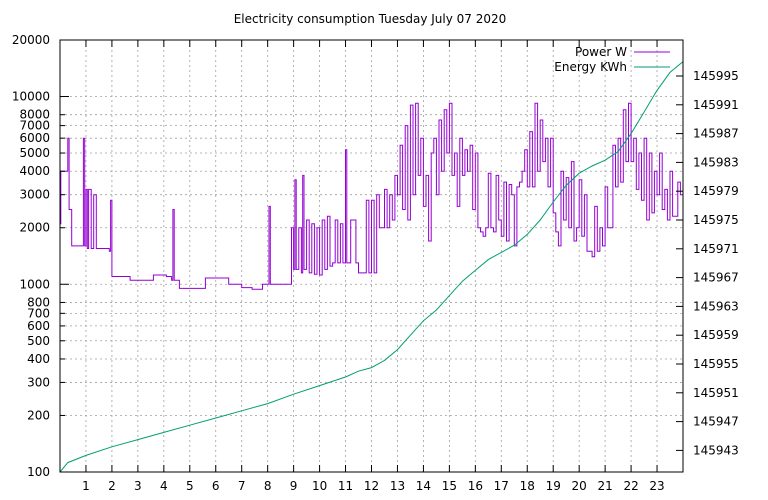 The width and height of the screenshot is (768, 500). What do you see at coordinates (86, 486) in the screenshot?
I see `x-tick-label: 1` at bounding box center [86, 486].